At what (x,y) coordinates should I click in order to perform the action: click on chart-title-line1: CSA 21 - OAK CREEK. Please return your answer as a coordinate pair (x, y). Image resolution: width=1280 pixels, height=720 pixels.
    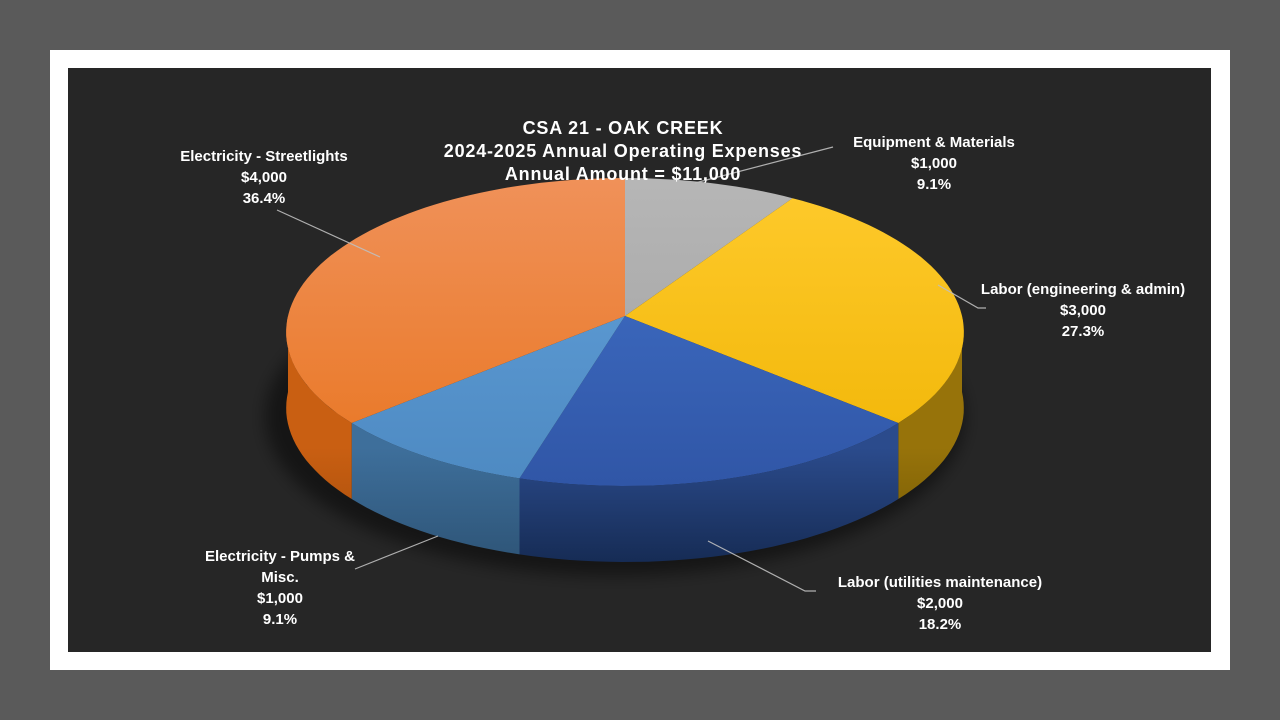
    Looking at the image, I should click on (623, 128).